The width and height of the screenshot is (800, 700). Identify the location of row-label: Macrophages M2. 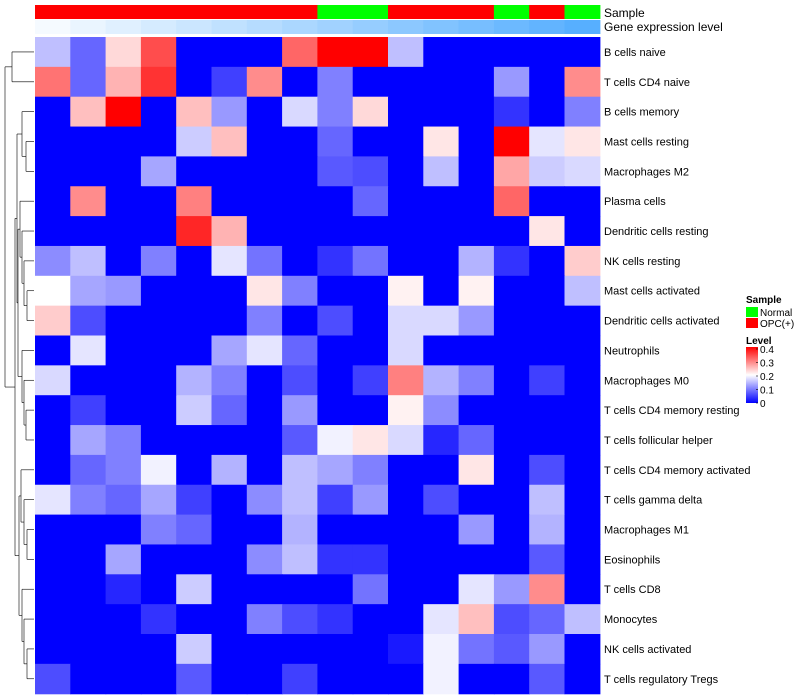
(646, 172).